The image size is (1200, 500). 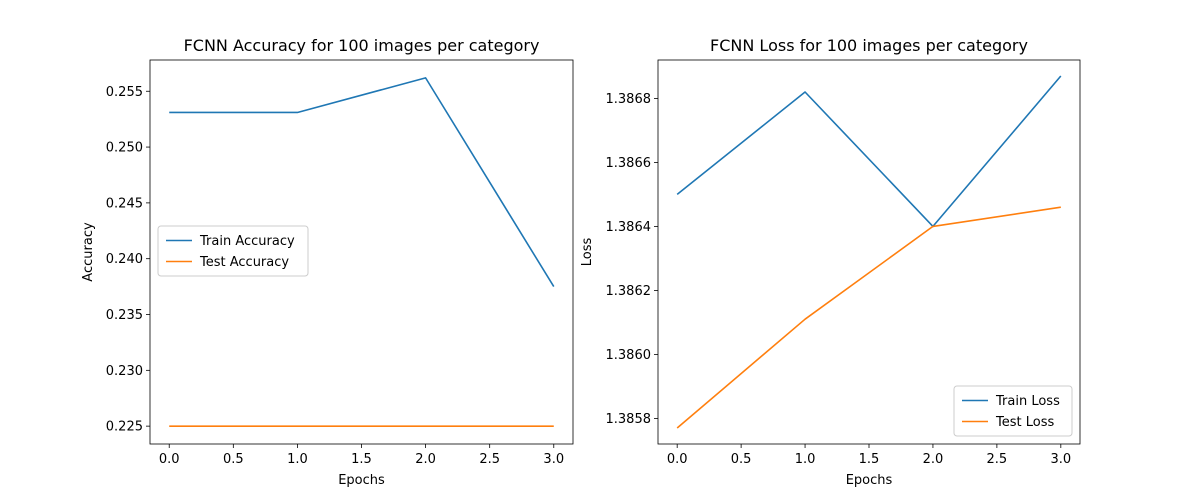 What do you see at coordinates (124, 371) in the screenshot?
I see `y-tick-label: 0.230` at bounding box center [124, 371].